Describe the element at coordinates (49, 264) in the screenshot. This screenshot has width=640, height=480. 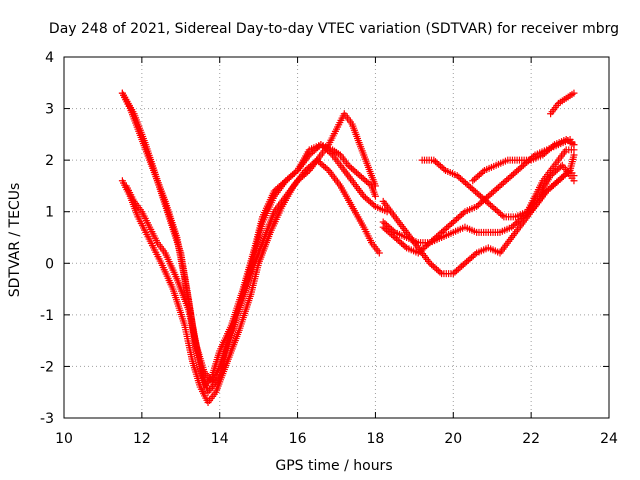
I see `y-tick-label: 0` at that location.